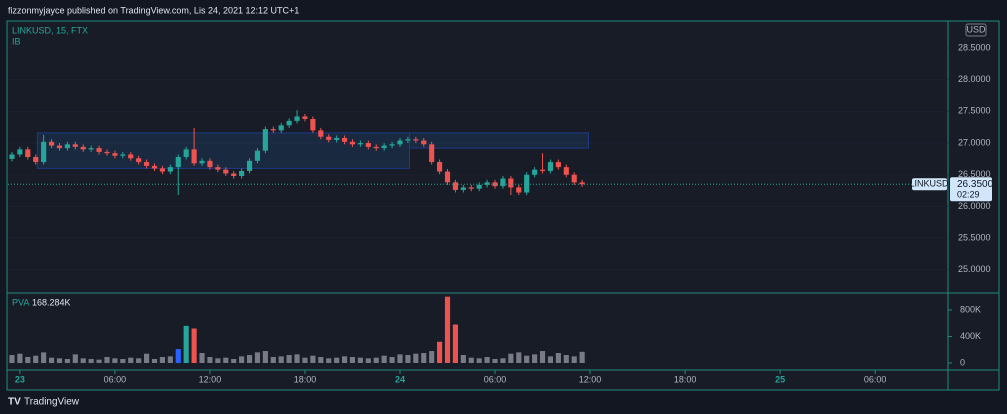  I want to click on volume-tick-label: 800K, so click(970, 309).